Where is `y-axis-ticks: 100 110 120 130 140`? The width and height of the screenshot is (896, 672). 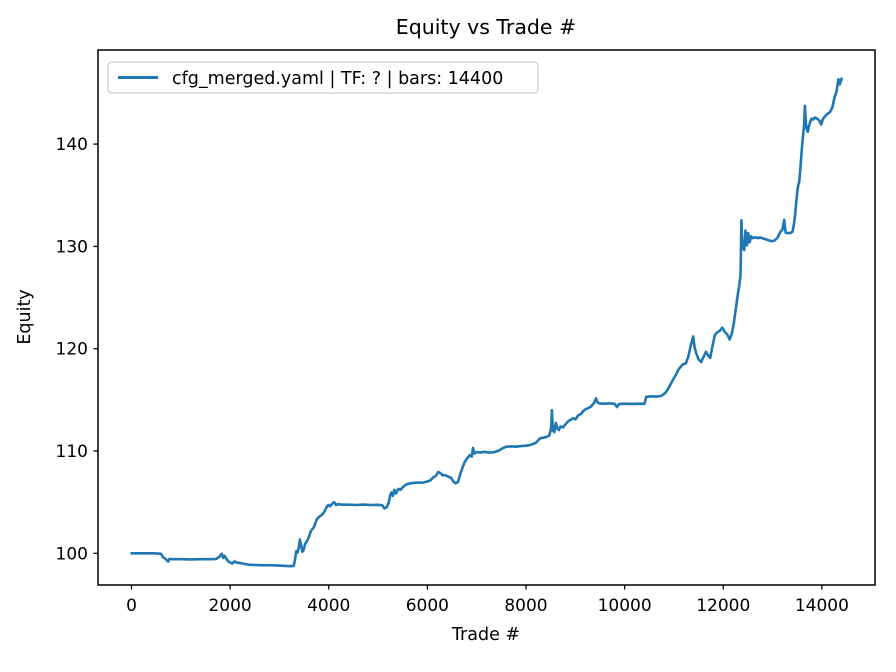 y-axis-ticks: 100 110 120 130 140 is located at coordinates (77, 349).